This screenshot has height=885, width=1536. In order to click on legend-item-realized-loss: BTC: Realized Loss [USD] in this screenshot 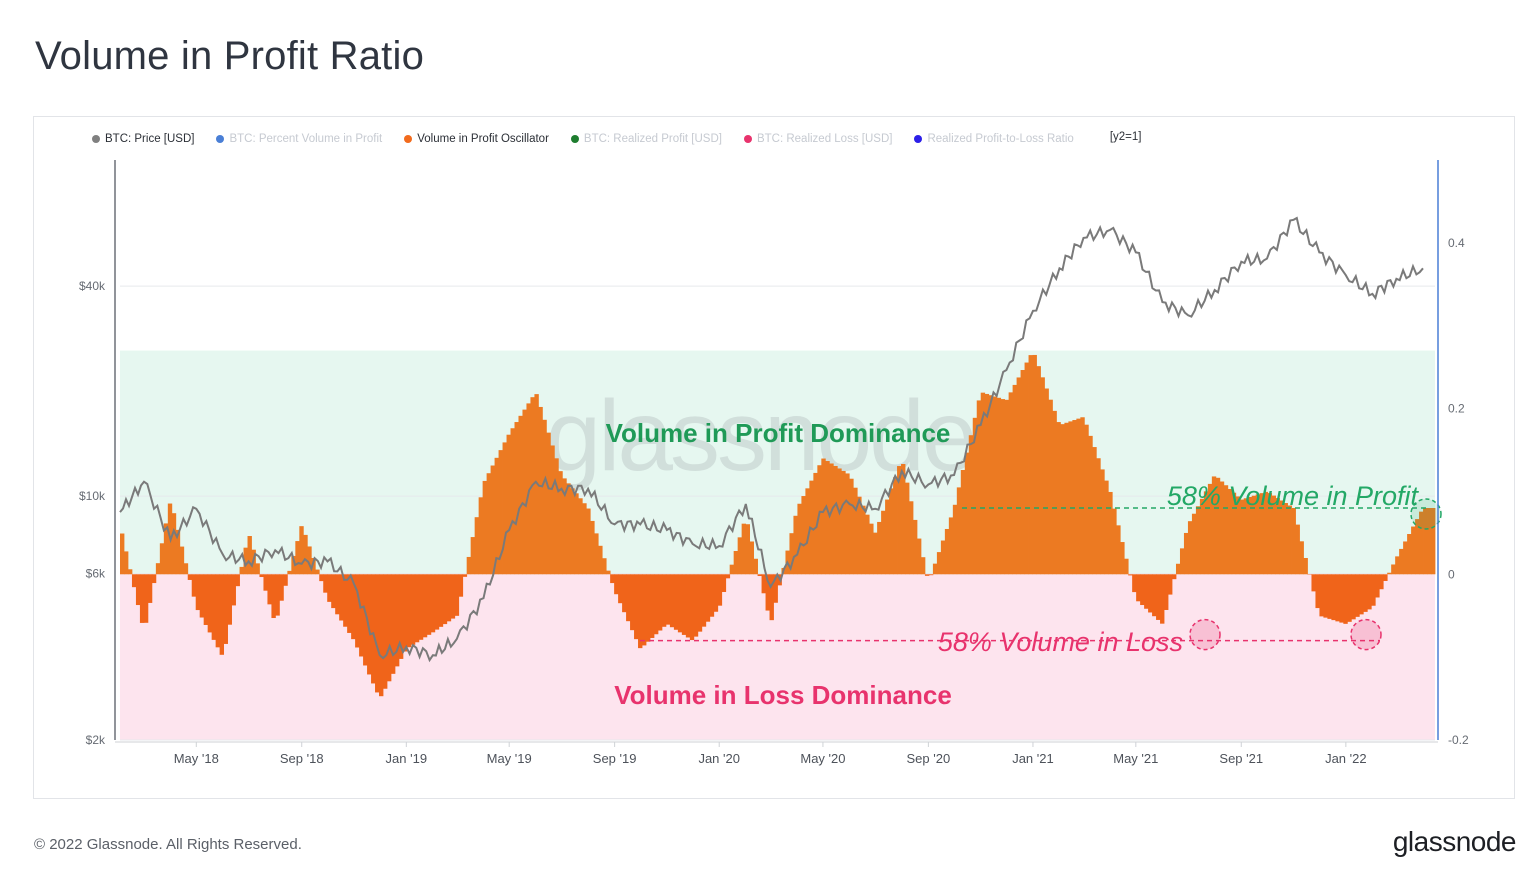, I will do `click(817, 139)`.